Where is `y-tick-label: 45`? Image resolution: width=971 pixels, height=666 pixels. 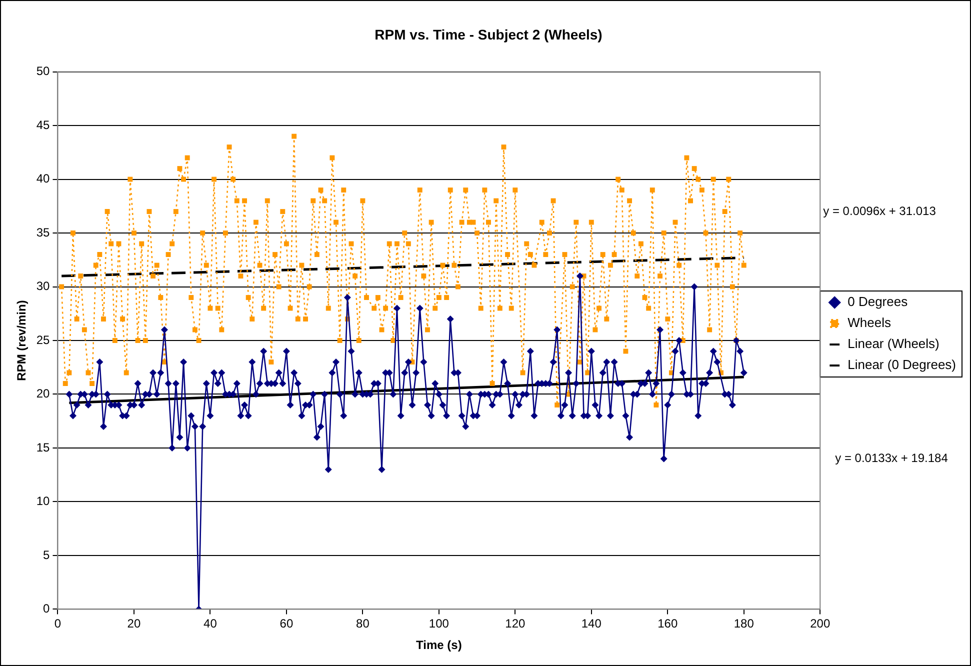
y-tick-label: 45 is located at coordinates (43, 125).